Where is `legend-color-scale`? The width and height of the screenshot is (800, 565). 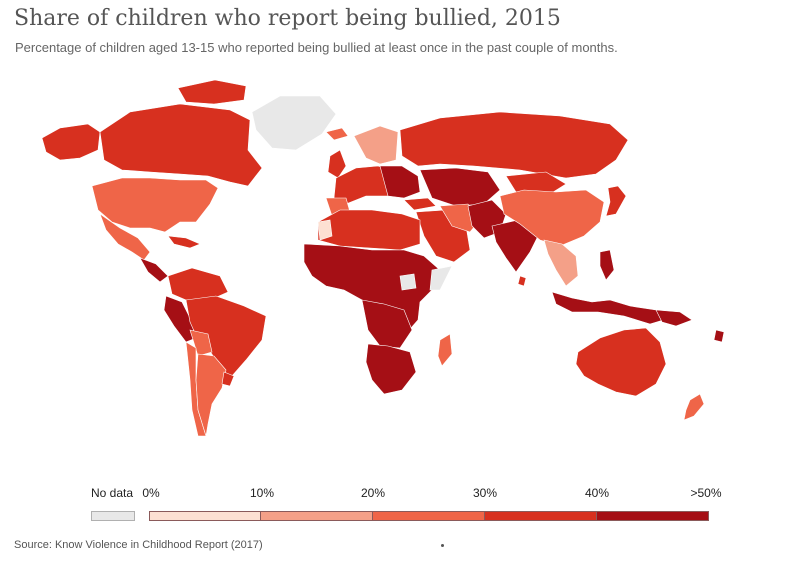 legend-color-scale is located at coordinates (429, 516).